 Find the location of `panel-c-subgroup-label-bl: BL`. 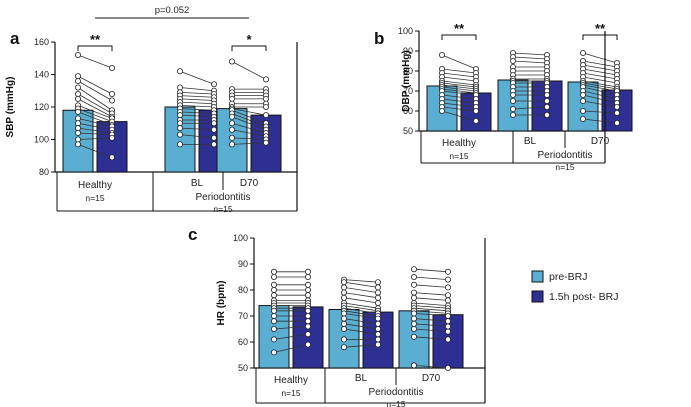

panel-c-subgroup-label-bl: BL is located at coordinates (361, 378).